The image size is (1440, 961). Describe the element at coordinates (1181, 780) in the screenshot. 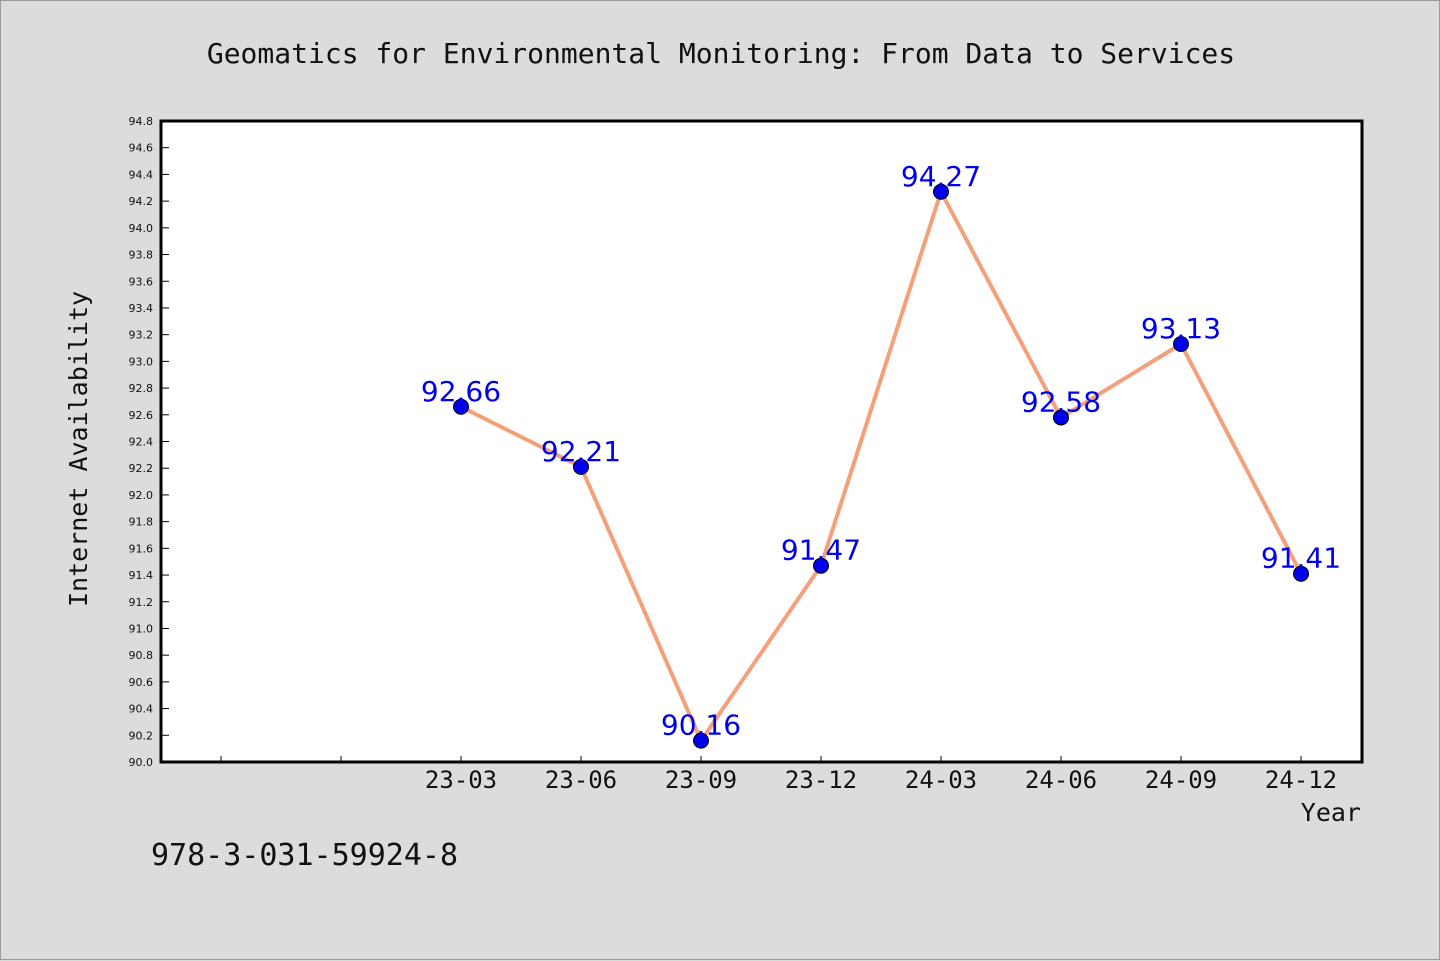

I see `x-tick-label: 24-09` at that location.